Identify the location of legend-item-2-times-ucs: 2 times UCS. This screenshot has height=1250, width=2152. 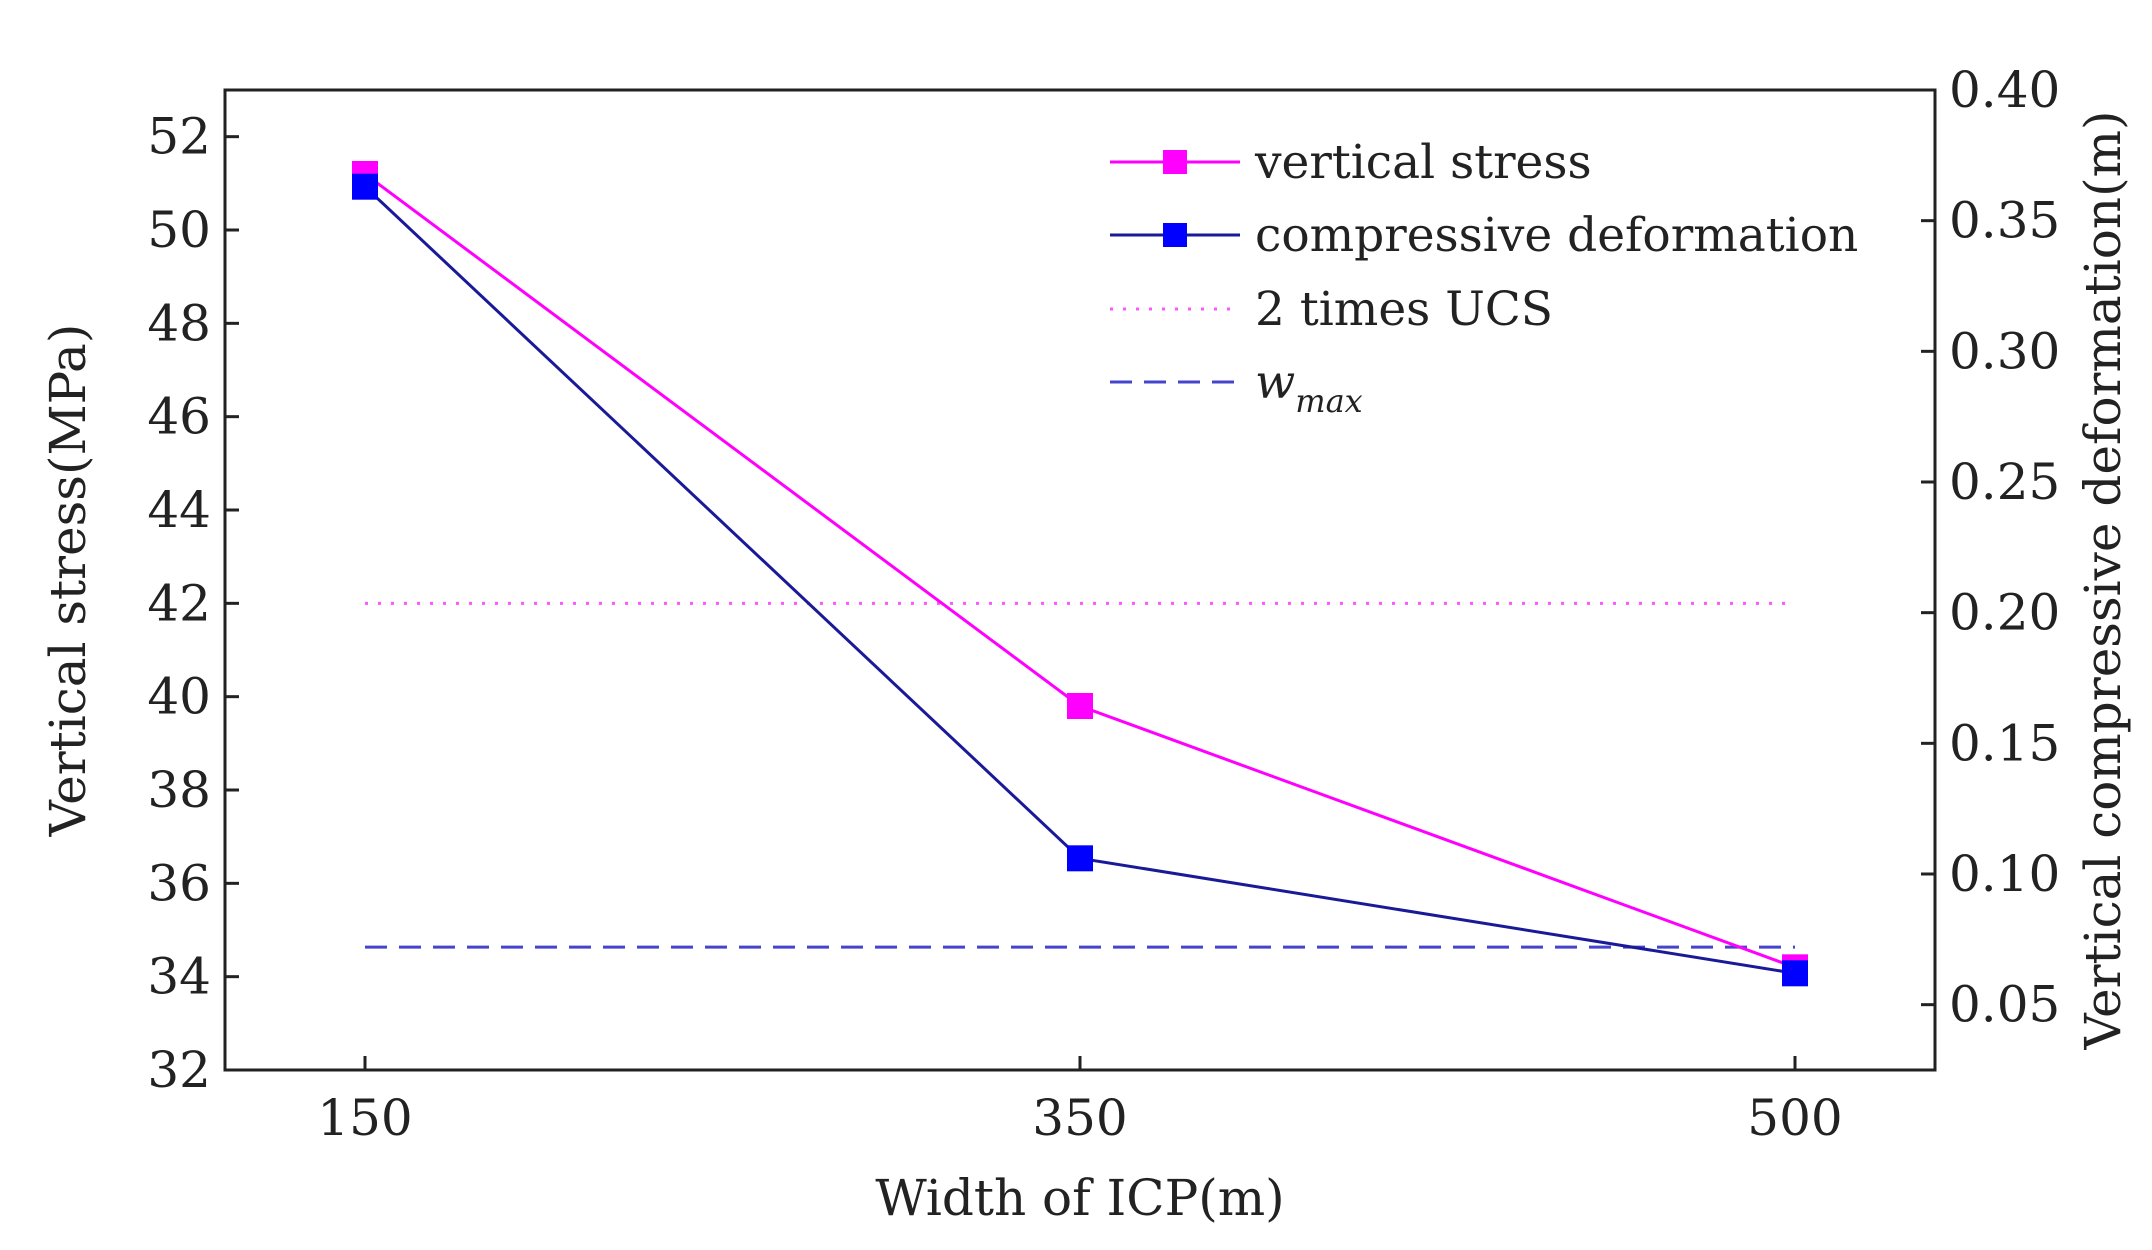
(1331, 309).